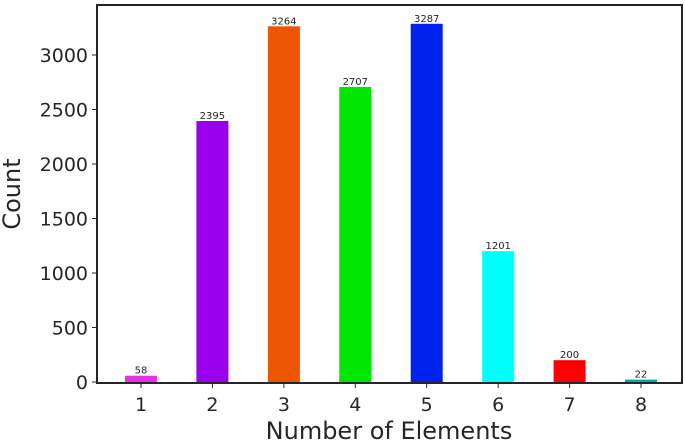  What do you see at coordinates (64, 111) in the screenshot?
I see `y-tick-label-2500: 2500` at bounding box center [64, 111].